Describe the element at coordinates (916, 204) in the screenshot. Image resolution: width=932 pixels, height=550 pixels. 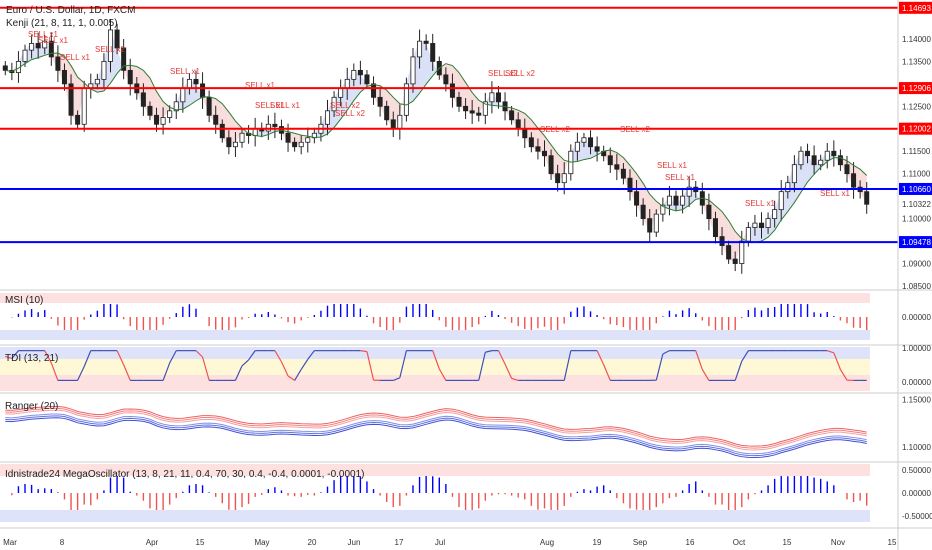
I see `last-price-label: 1.10322` at that location.